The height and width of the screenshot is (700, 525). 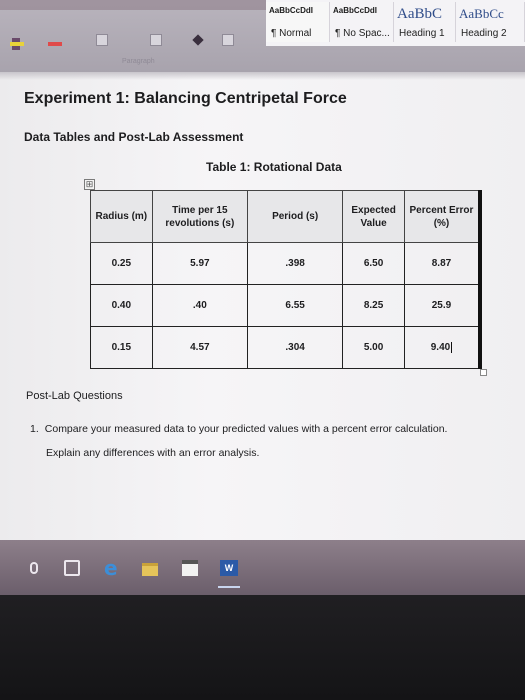 I want to click on table-cell: 6.55, so click(x=295, y=305).